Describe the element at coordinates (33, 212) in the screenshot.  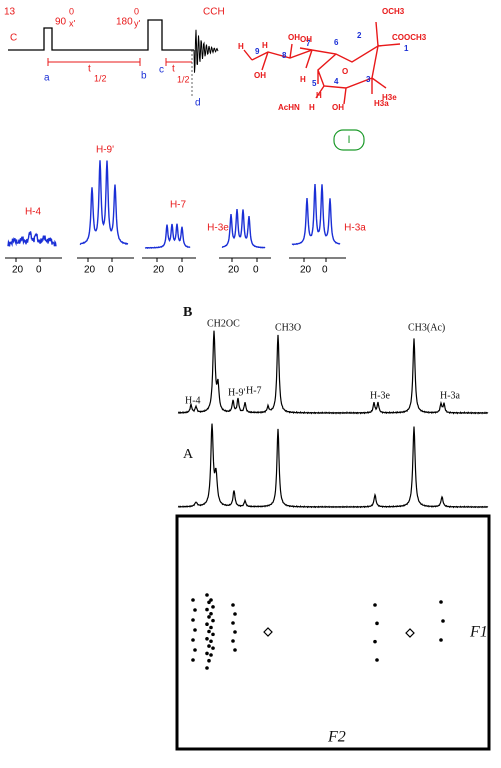
I see `multiplet-label: H-4` at that location.